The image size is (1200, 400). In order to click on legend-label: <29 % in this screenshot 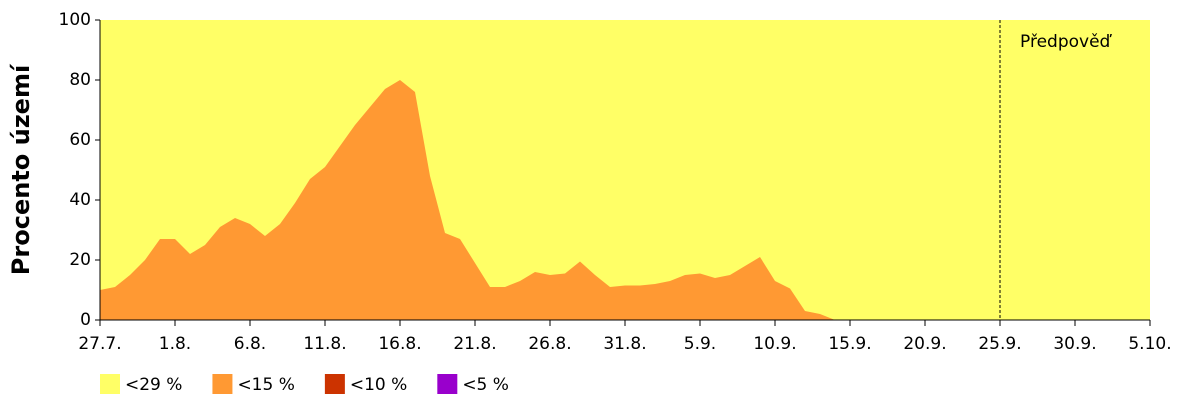, I will do `click(153, 385)`.